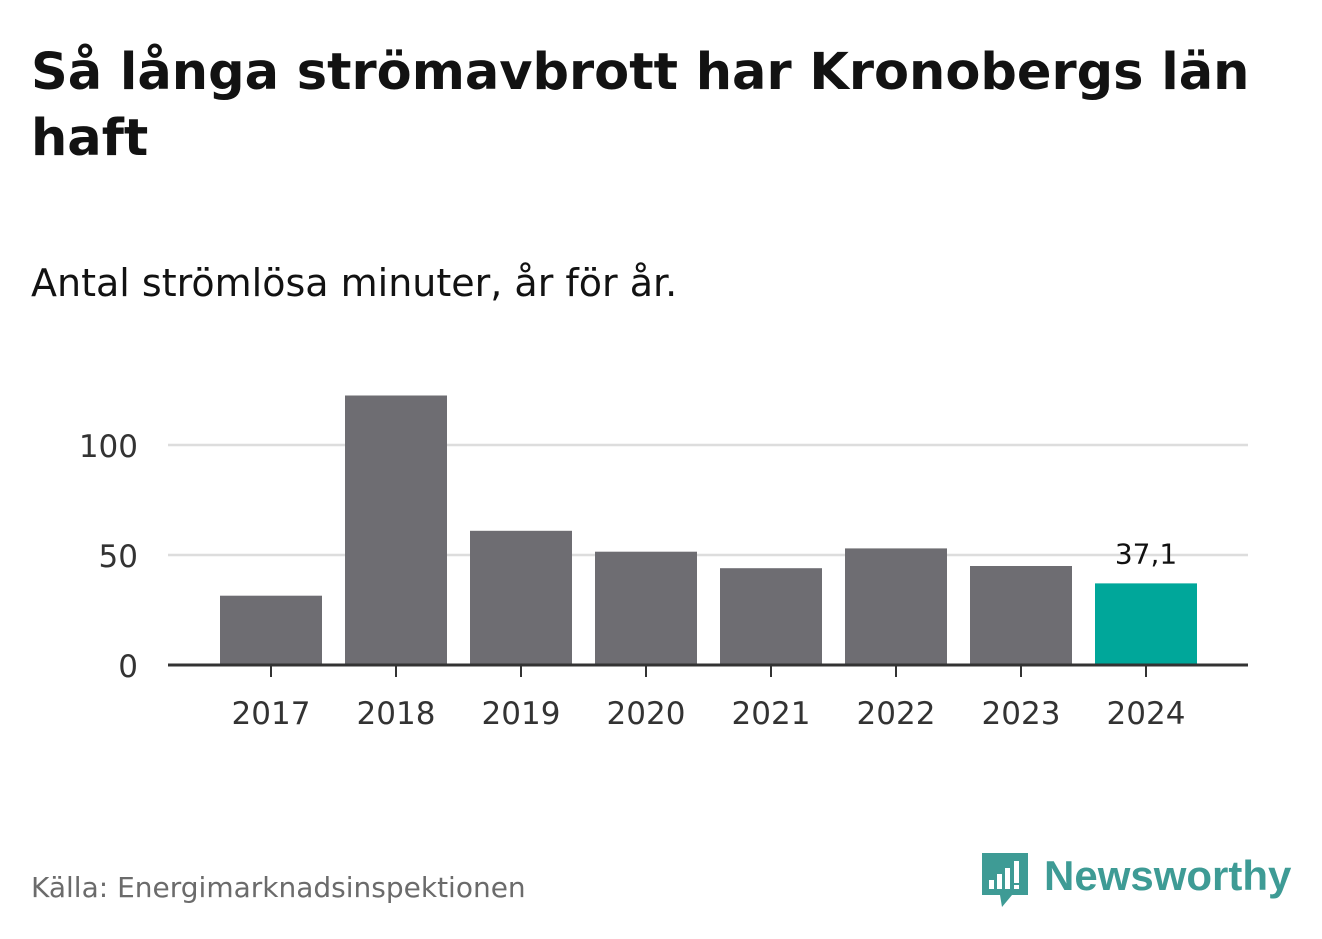 This screenshot has height=939, width=1322. What do you see at coordinates (1021, 714) in the screenshot?
I see `x-tick-label: 2023` at bounding box center [1021, 714].